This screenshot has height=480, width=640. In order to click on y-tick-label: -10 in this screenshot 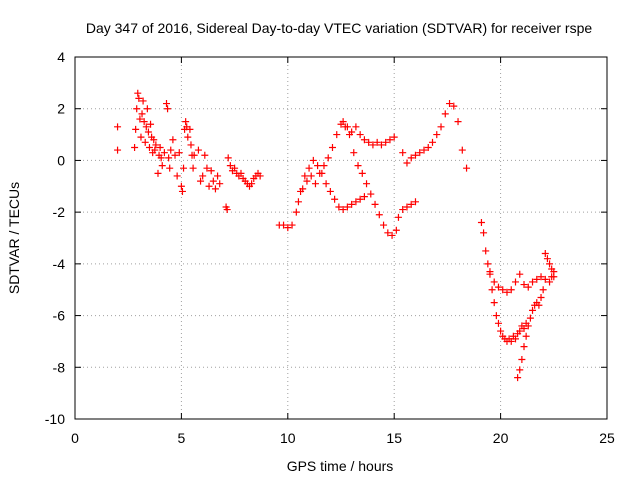, I will do `click(55, 419)`.